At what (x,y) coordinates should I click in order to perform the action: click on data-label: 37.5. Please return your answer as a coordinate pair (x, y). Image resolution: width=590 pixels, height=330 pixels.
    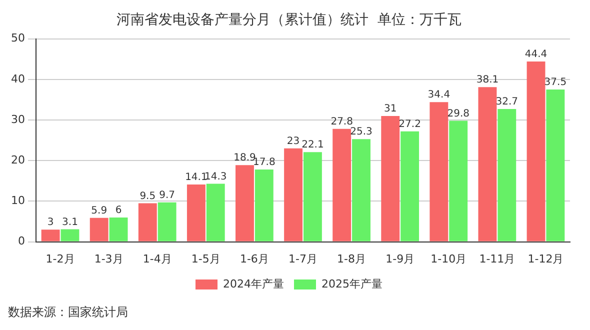
    Looking at the image, I should click on (555, 82).